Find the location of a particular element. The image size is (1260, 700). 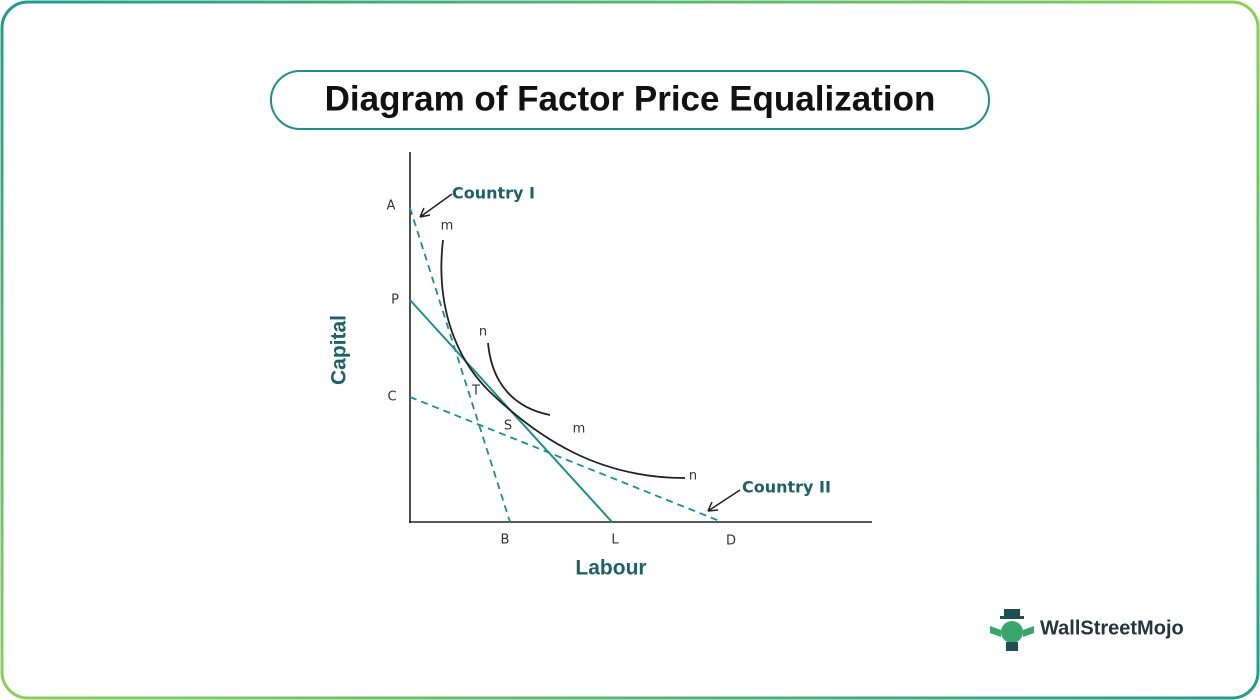

title-pill is located at coordinates (630, 100).